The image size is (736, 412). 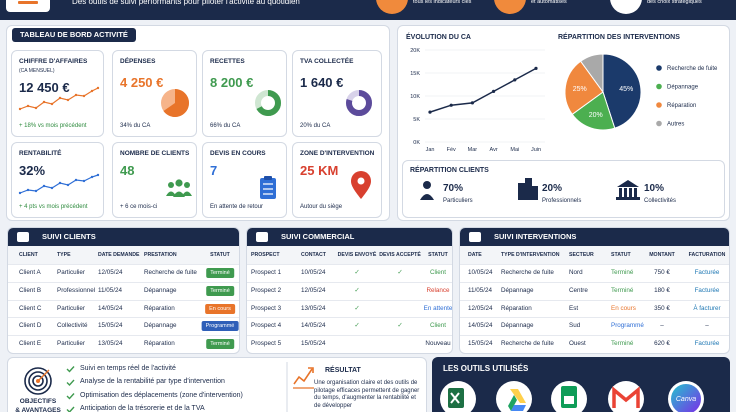 I want to click on clients-split-value: 20%, so click(x=552, y=188).